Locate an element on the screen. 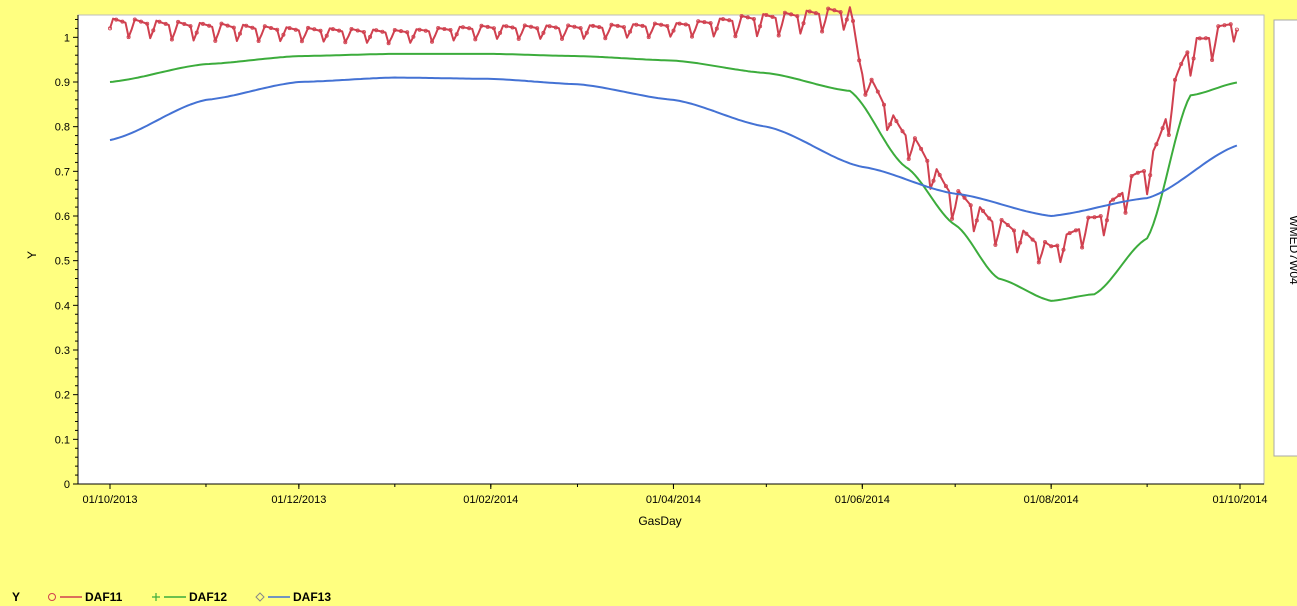 This screenshot has width=1297, height=606. x-tick-label: 01/12/2013 is located at coordinates (298, 500).